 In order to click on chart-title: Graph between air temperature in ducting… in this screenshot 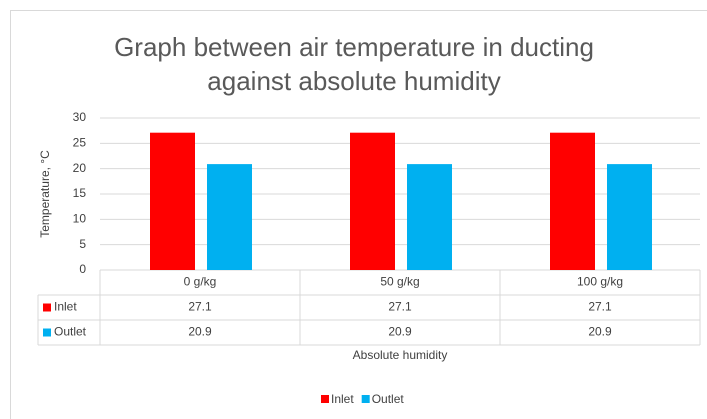, I will do `click(354, 64)`.